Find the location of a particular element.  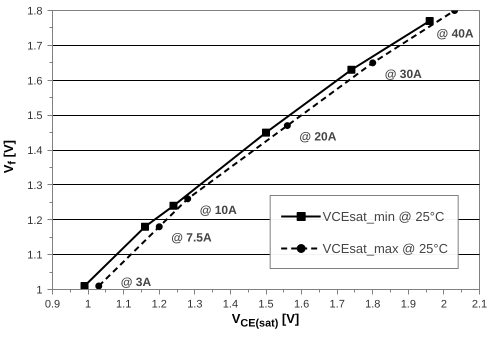

x-tick-label: 1 is located at coordinates (88, 304).